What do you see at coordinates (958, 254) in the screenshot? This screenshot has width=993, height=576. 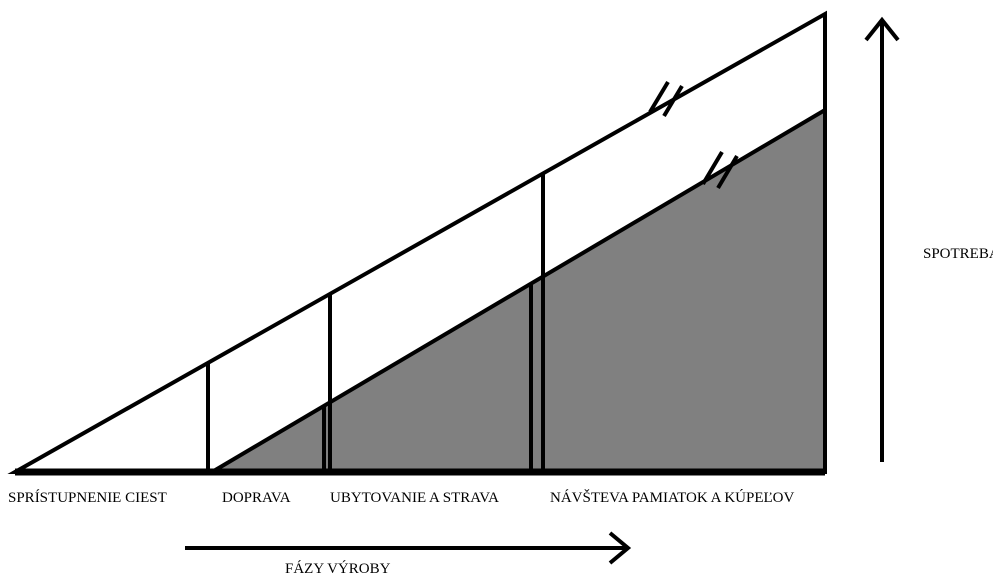 I see `y-axis-label: SPOTREBA` at bounding box center [958, 254].